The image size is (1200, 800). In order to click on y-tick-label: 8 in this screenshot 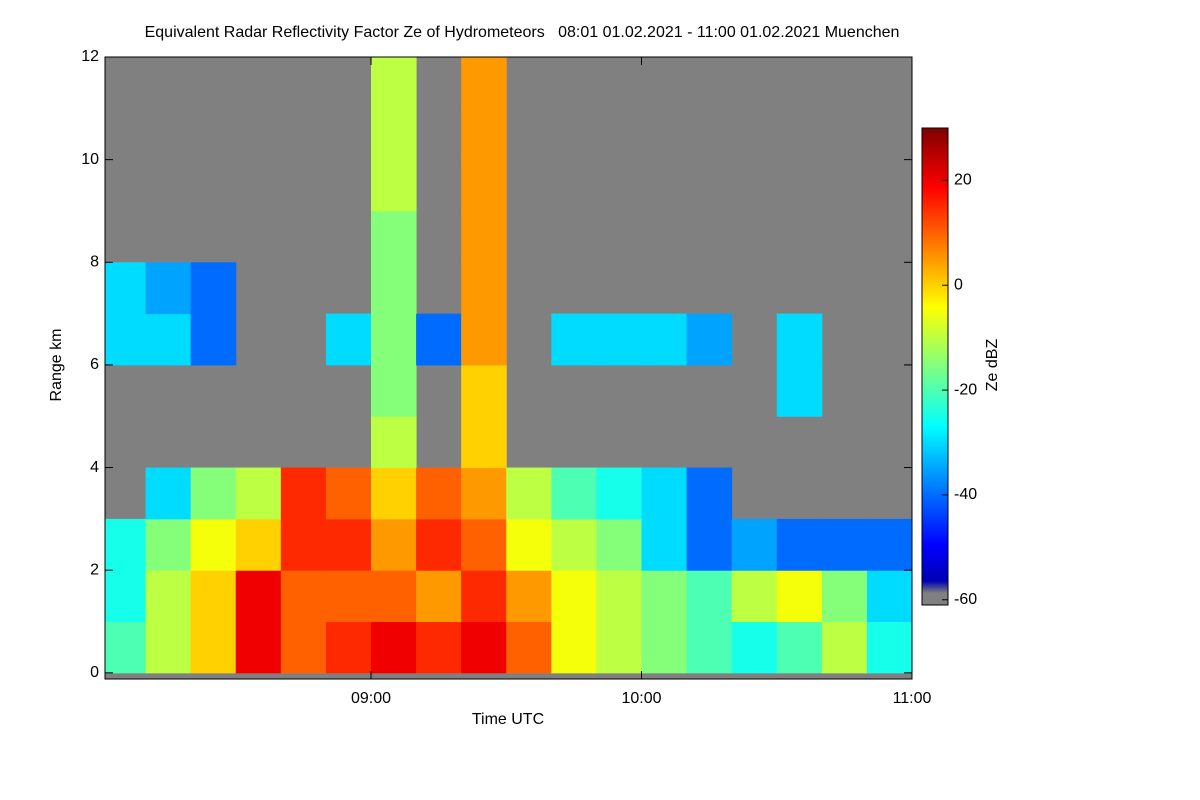, I will do `click(94, 261)`.